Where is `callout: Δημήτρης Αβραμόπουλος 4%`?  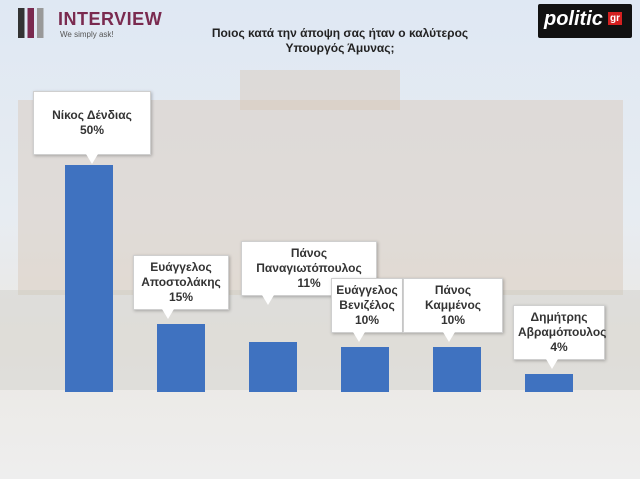 callout: Δημήτρης Αβραμόπουλος 4% is located at coordinates (560, 336).